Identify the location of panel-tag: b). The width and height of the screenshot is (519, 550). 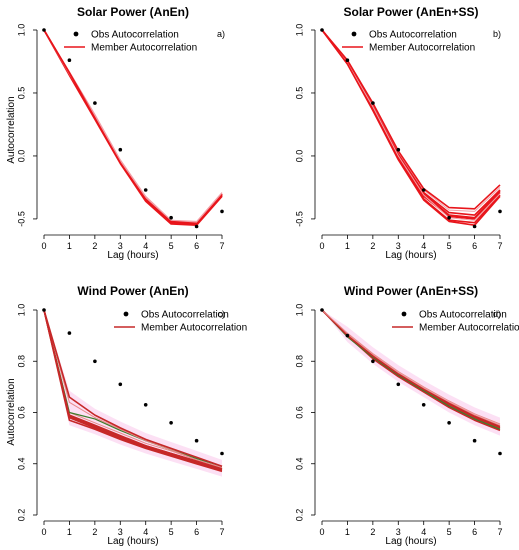
(497, 34).